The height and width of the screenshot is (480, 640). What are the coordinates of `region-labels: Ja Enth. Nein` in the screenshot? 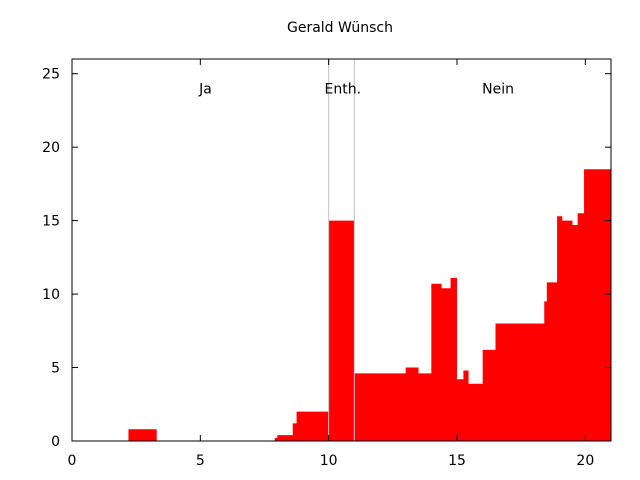 It's located at (356, 89).